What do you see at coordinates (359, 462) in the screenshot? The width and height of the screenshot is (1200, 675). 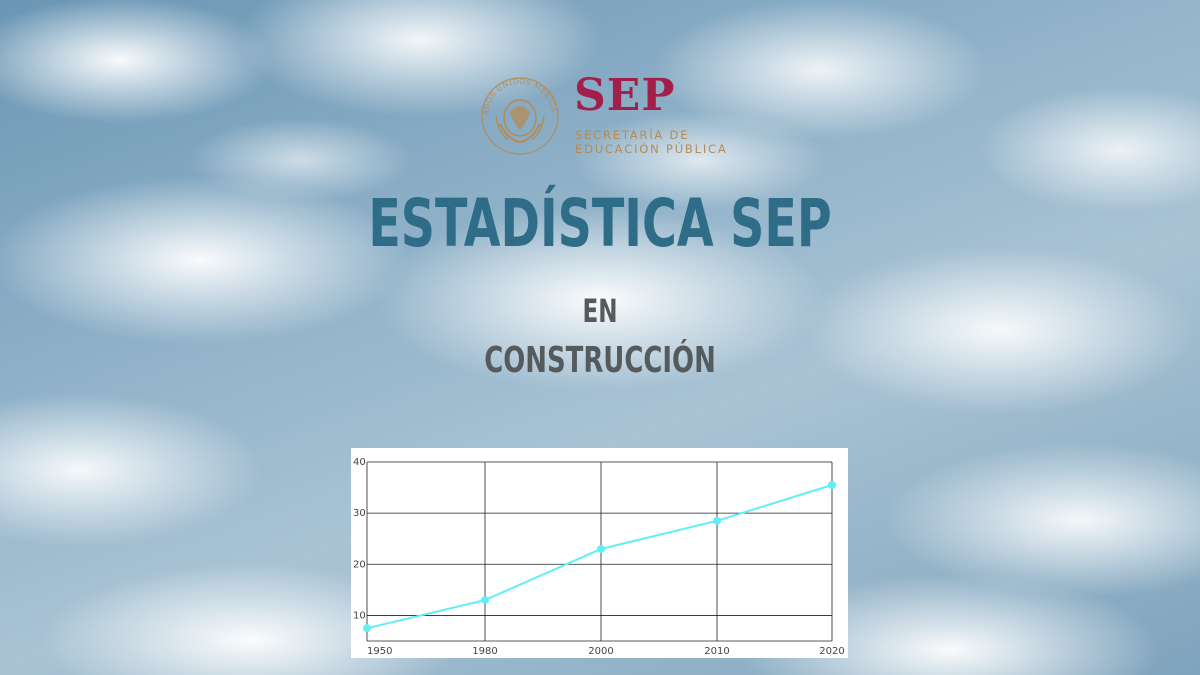 I see `y-tick-label: 40` at bounding box center [359, 462].